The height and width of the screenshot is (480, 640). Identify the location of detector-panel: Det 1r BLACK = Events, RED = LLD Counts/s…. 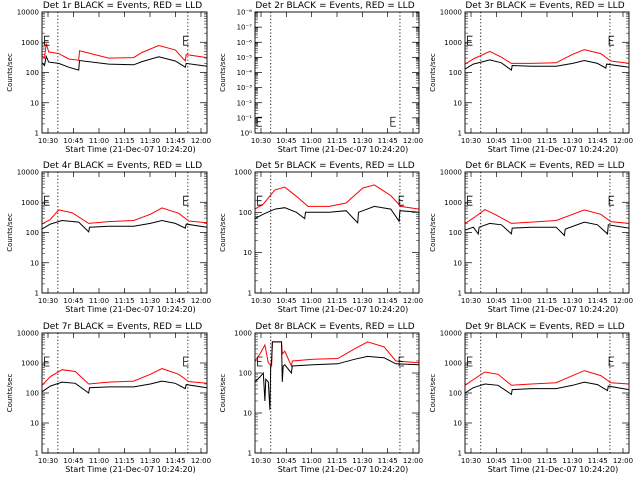
(108, 77).